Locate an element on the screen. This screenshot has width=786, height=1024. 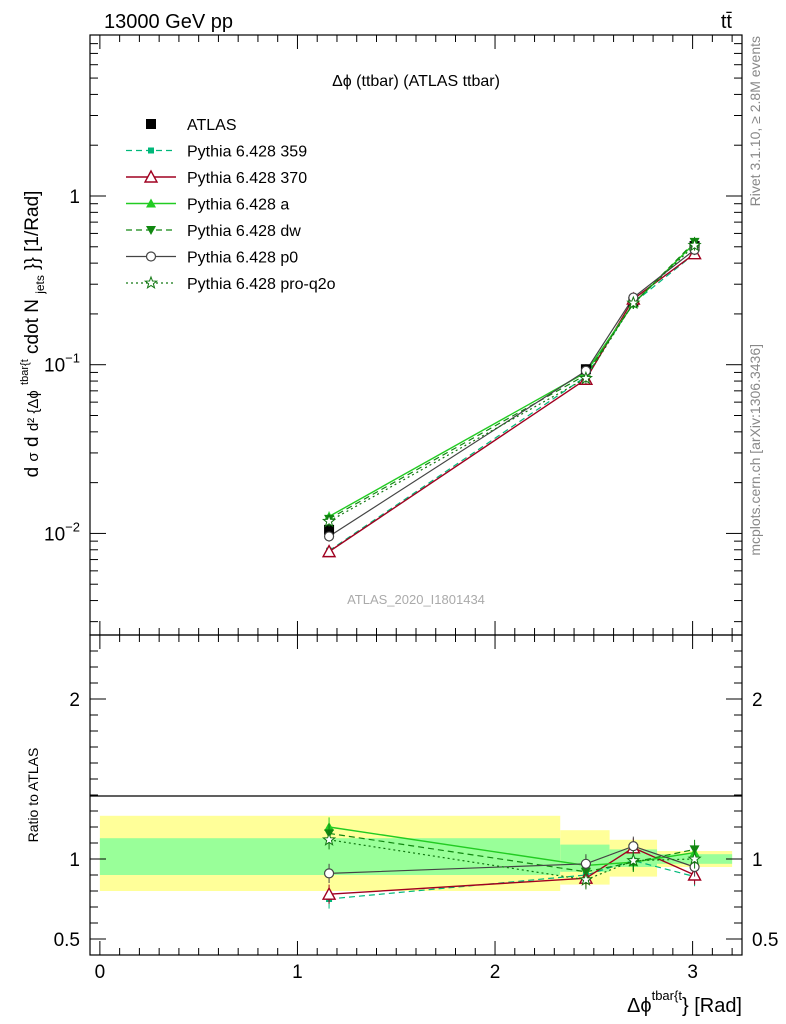
main-y-tick-label: 10⁻² is located at coordinates (62, 532).